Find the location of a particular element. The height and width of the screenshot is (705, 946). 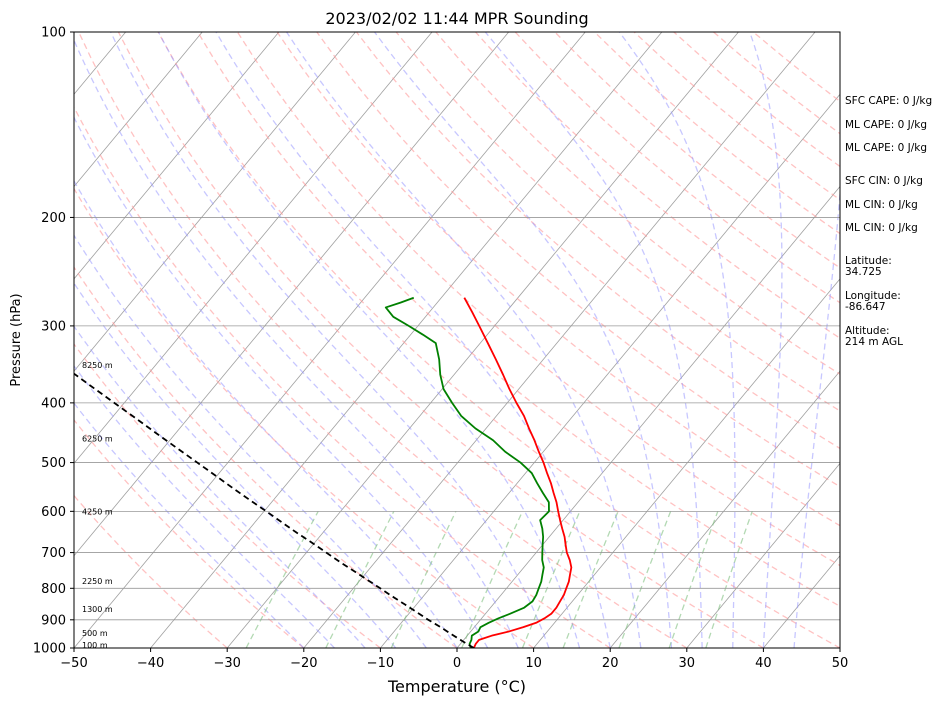

altitude-label: 4250 m is located at coordinates (97, 511).